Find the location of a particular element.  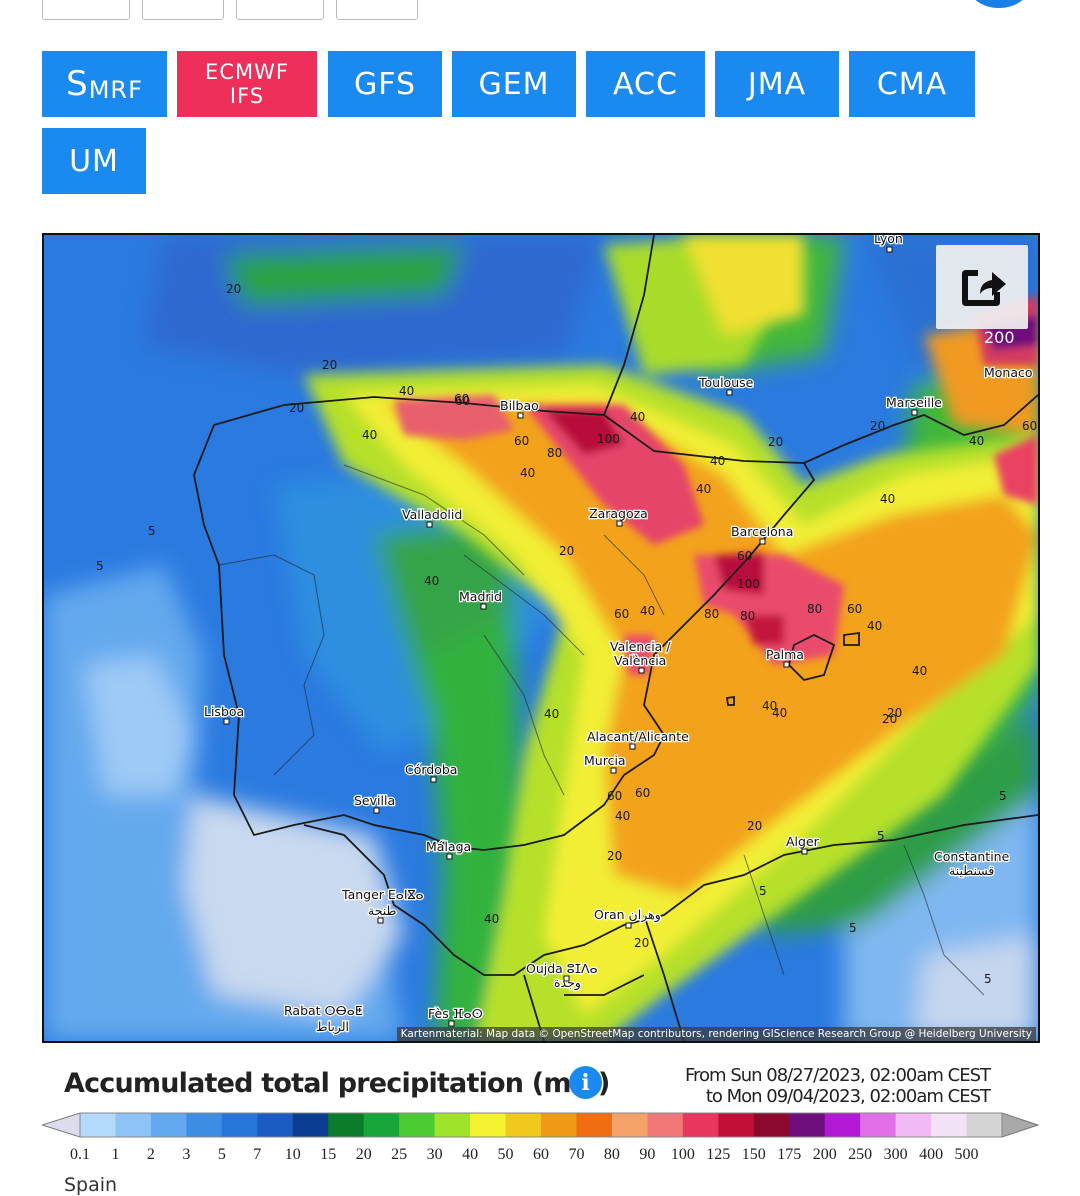

model-button-gfs: GFS is located at coordinates (385, 84).